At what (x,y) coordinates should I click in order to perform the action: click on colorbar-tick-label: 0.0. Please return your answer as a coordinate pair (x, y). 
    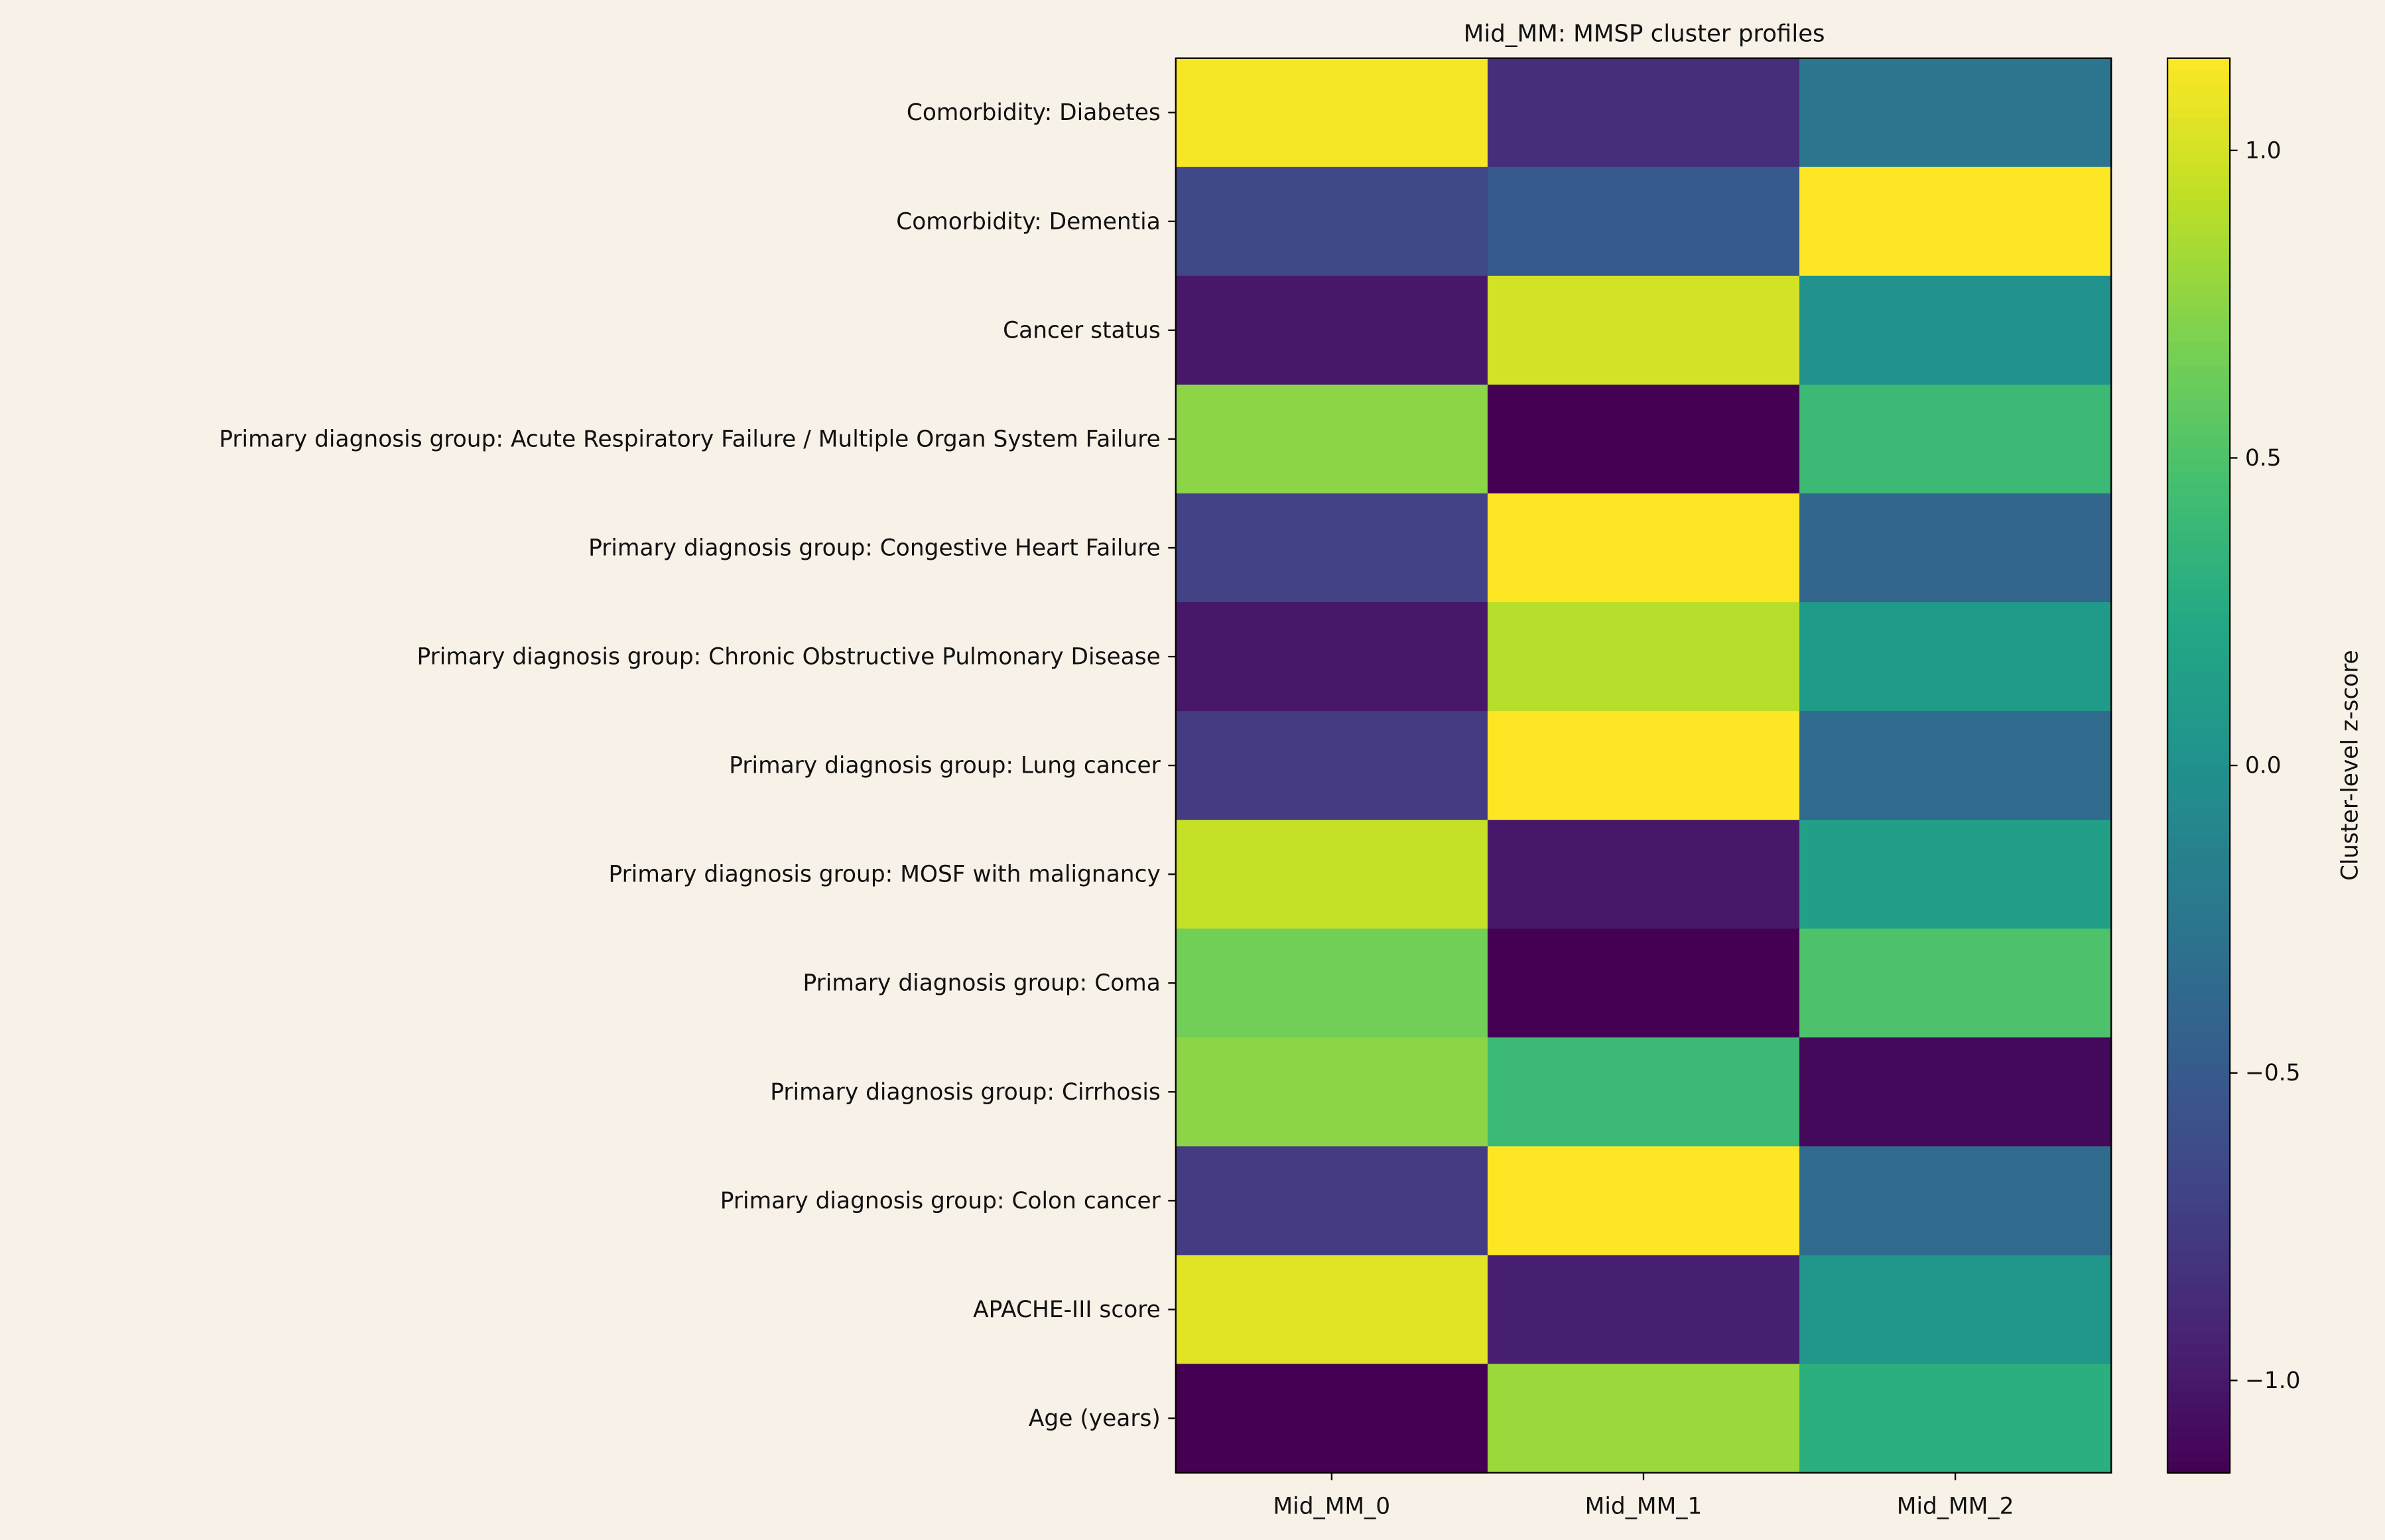
    Looking at the image, I should click on (2263, 766).